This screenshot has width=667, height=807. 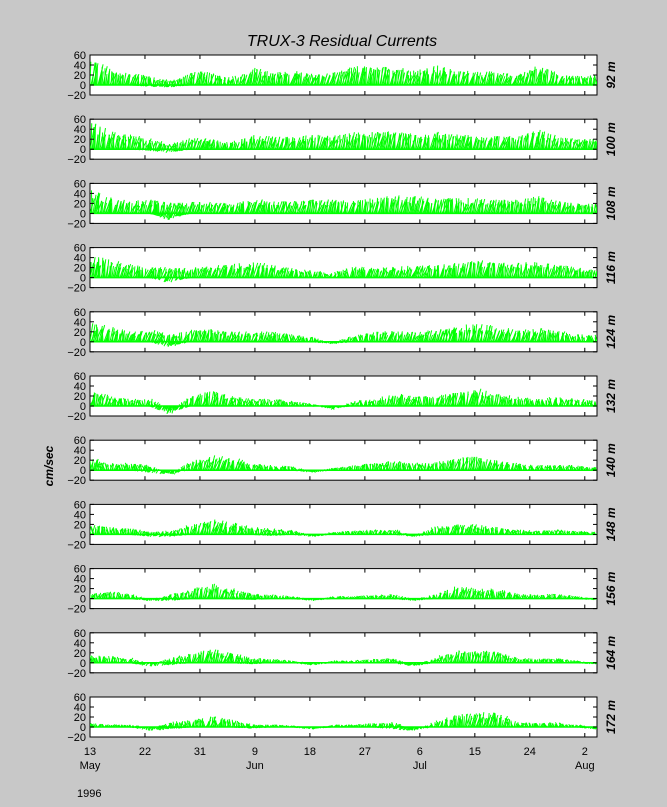 What do you see at coordinates (90, 752) in the screenshot?
I see `x-tick-label: 13` at bounding box center [90, 752].